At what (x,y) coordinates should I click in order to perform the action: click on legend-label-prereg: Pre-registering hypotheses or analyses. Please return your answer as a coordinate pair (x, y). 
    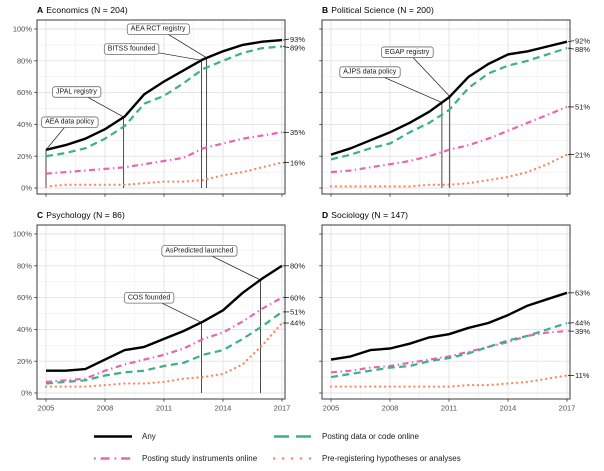
    Looking at the image, I should click on (391, 458).